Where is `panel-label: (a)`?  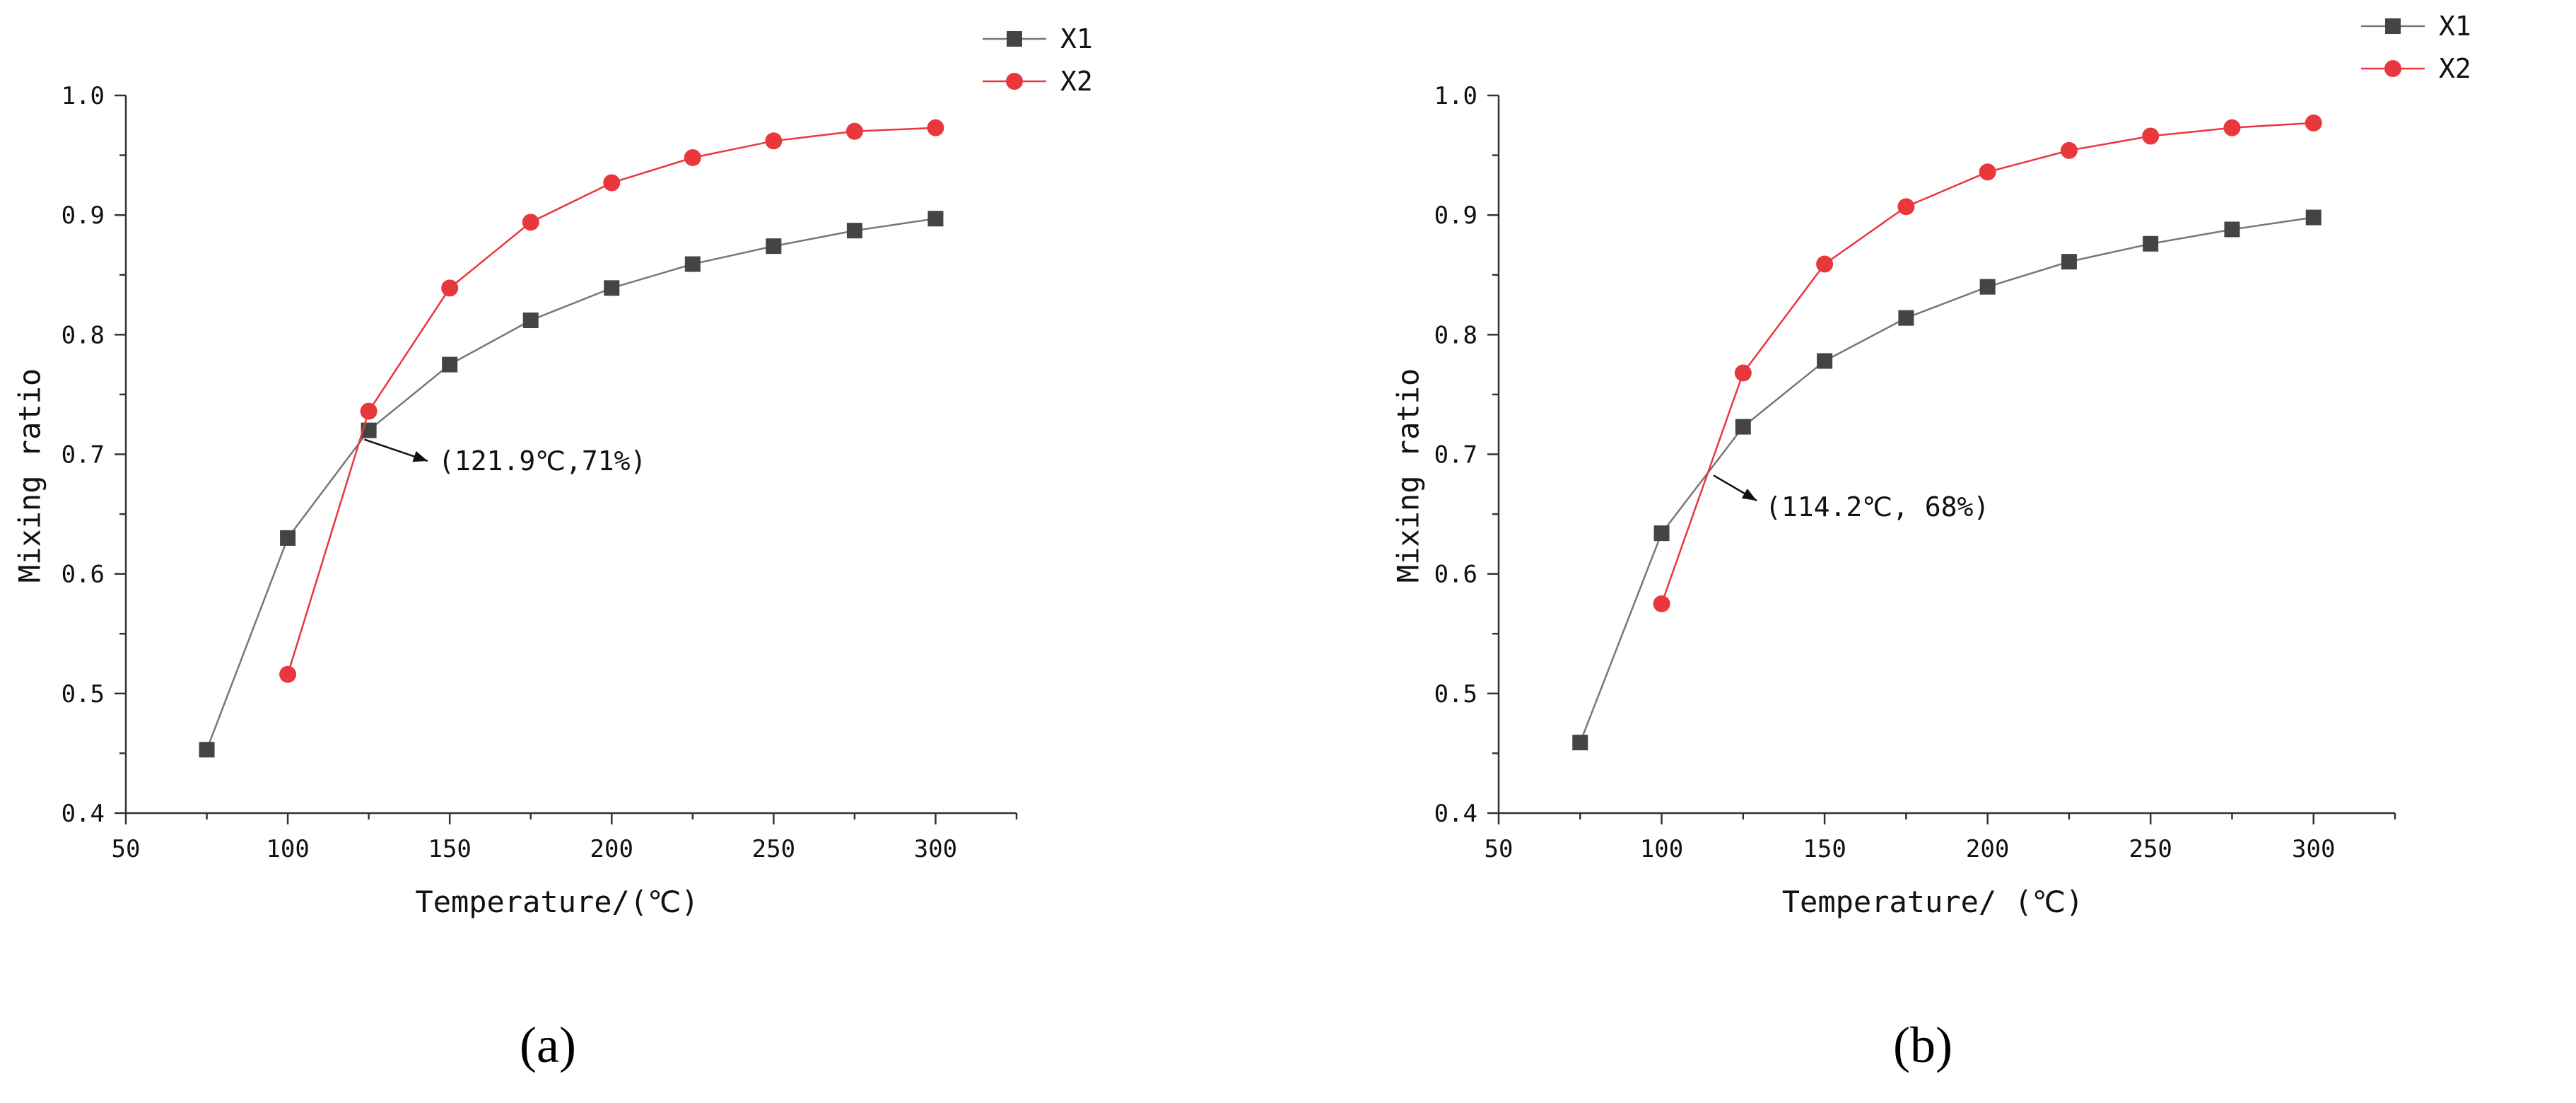
panel-label: (a) is located at coordinates (548, 1045).